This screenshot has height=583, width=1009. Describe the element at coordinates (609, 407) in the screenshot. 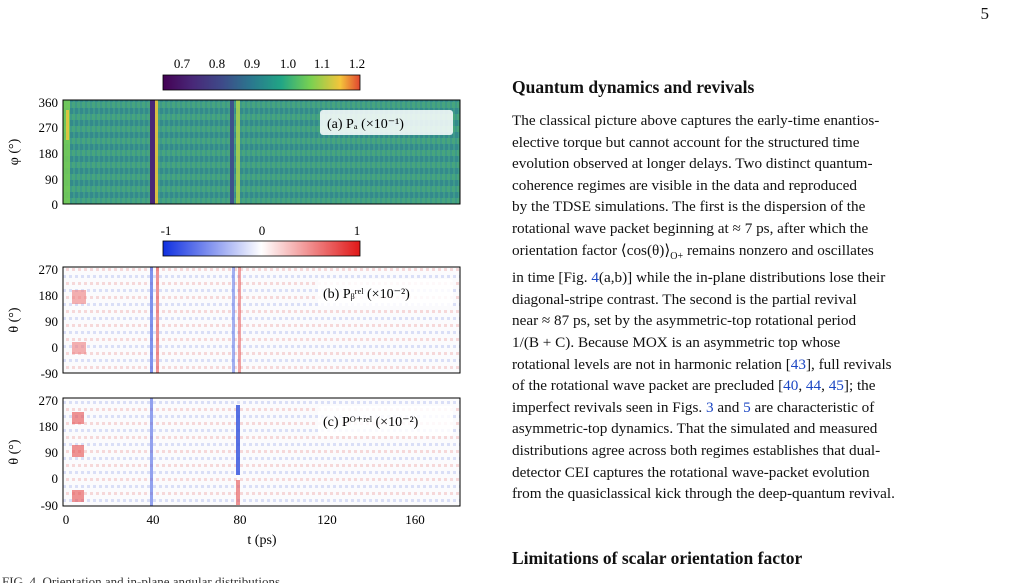

I see `text-fragment: imperfect revivals seen in Figs.` at that location.